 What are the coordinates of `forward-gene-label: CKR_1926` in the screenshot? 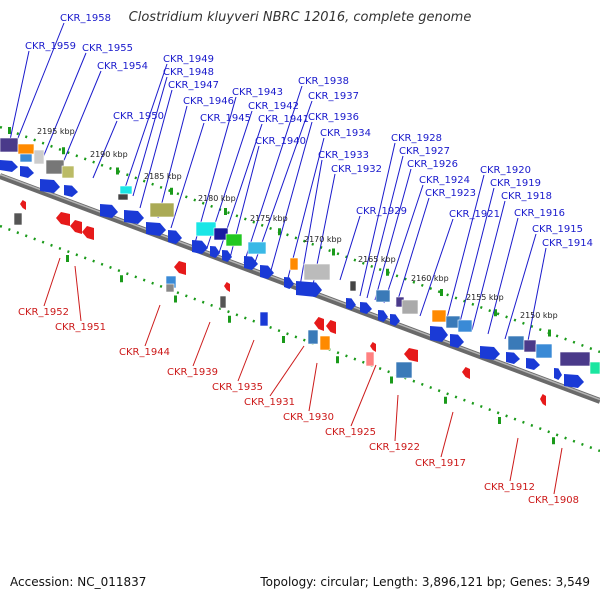 It's located at (432, 164).